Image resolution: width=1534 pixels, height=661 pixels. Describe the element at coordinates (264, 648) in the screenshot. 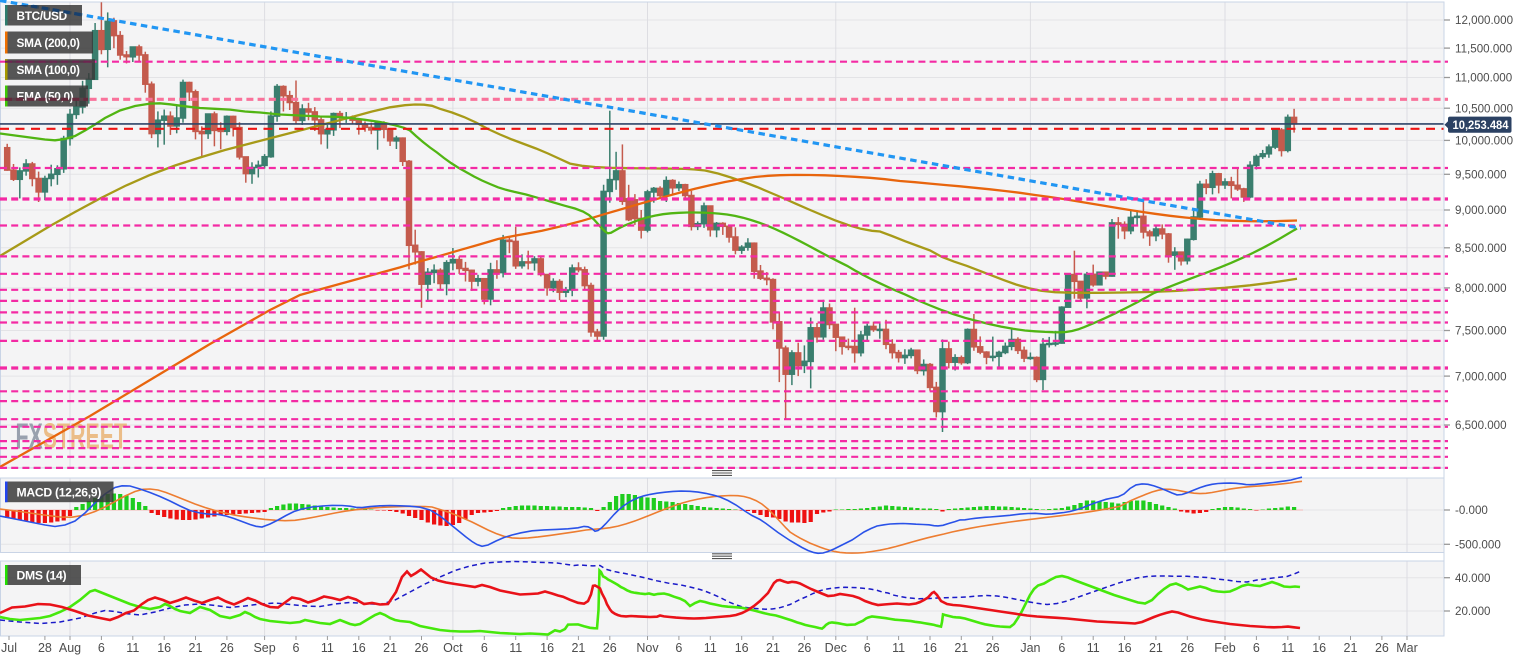

I see `svg-text: Sep` at that location.